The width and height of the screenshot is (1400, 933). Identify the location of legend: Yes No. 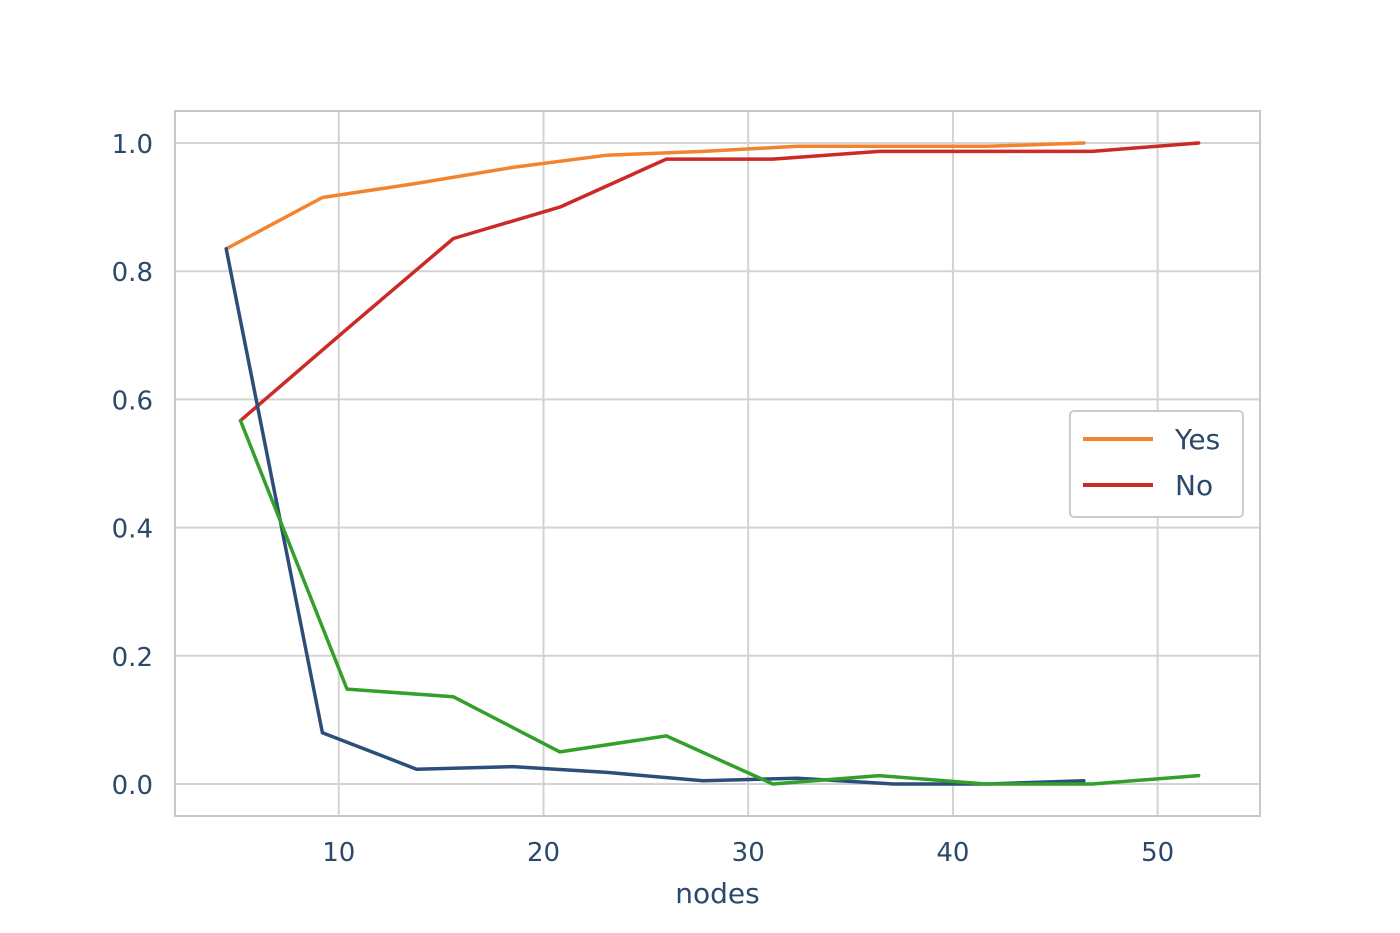
(1156, 464).